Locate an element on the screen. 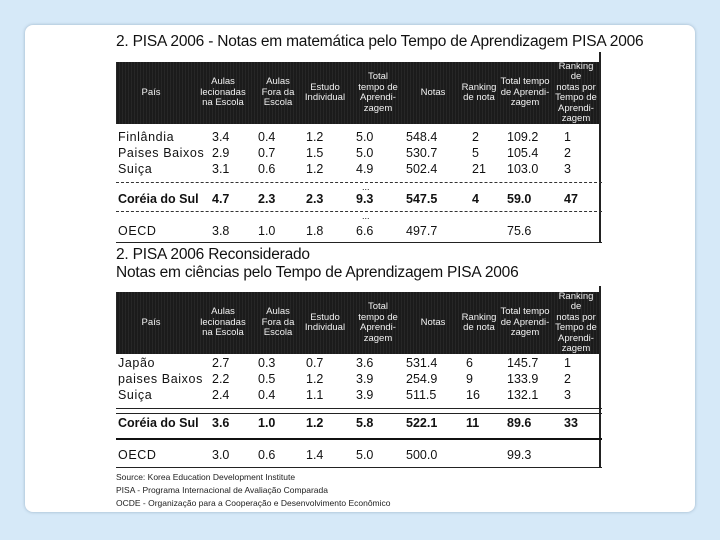 The image size is (720, 540). table1-right-border is located at coordinates (600, 147).